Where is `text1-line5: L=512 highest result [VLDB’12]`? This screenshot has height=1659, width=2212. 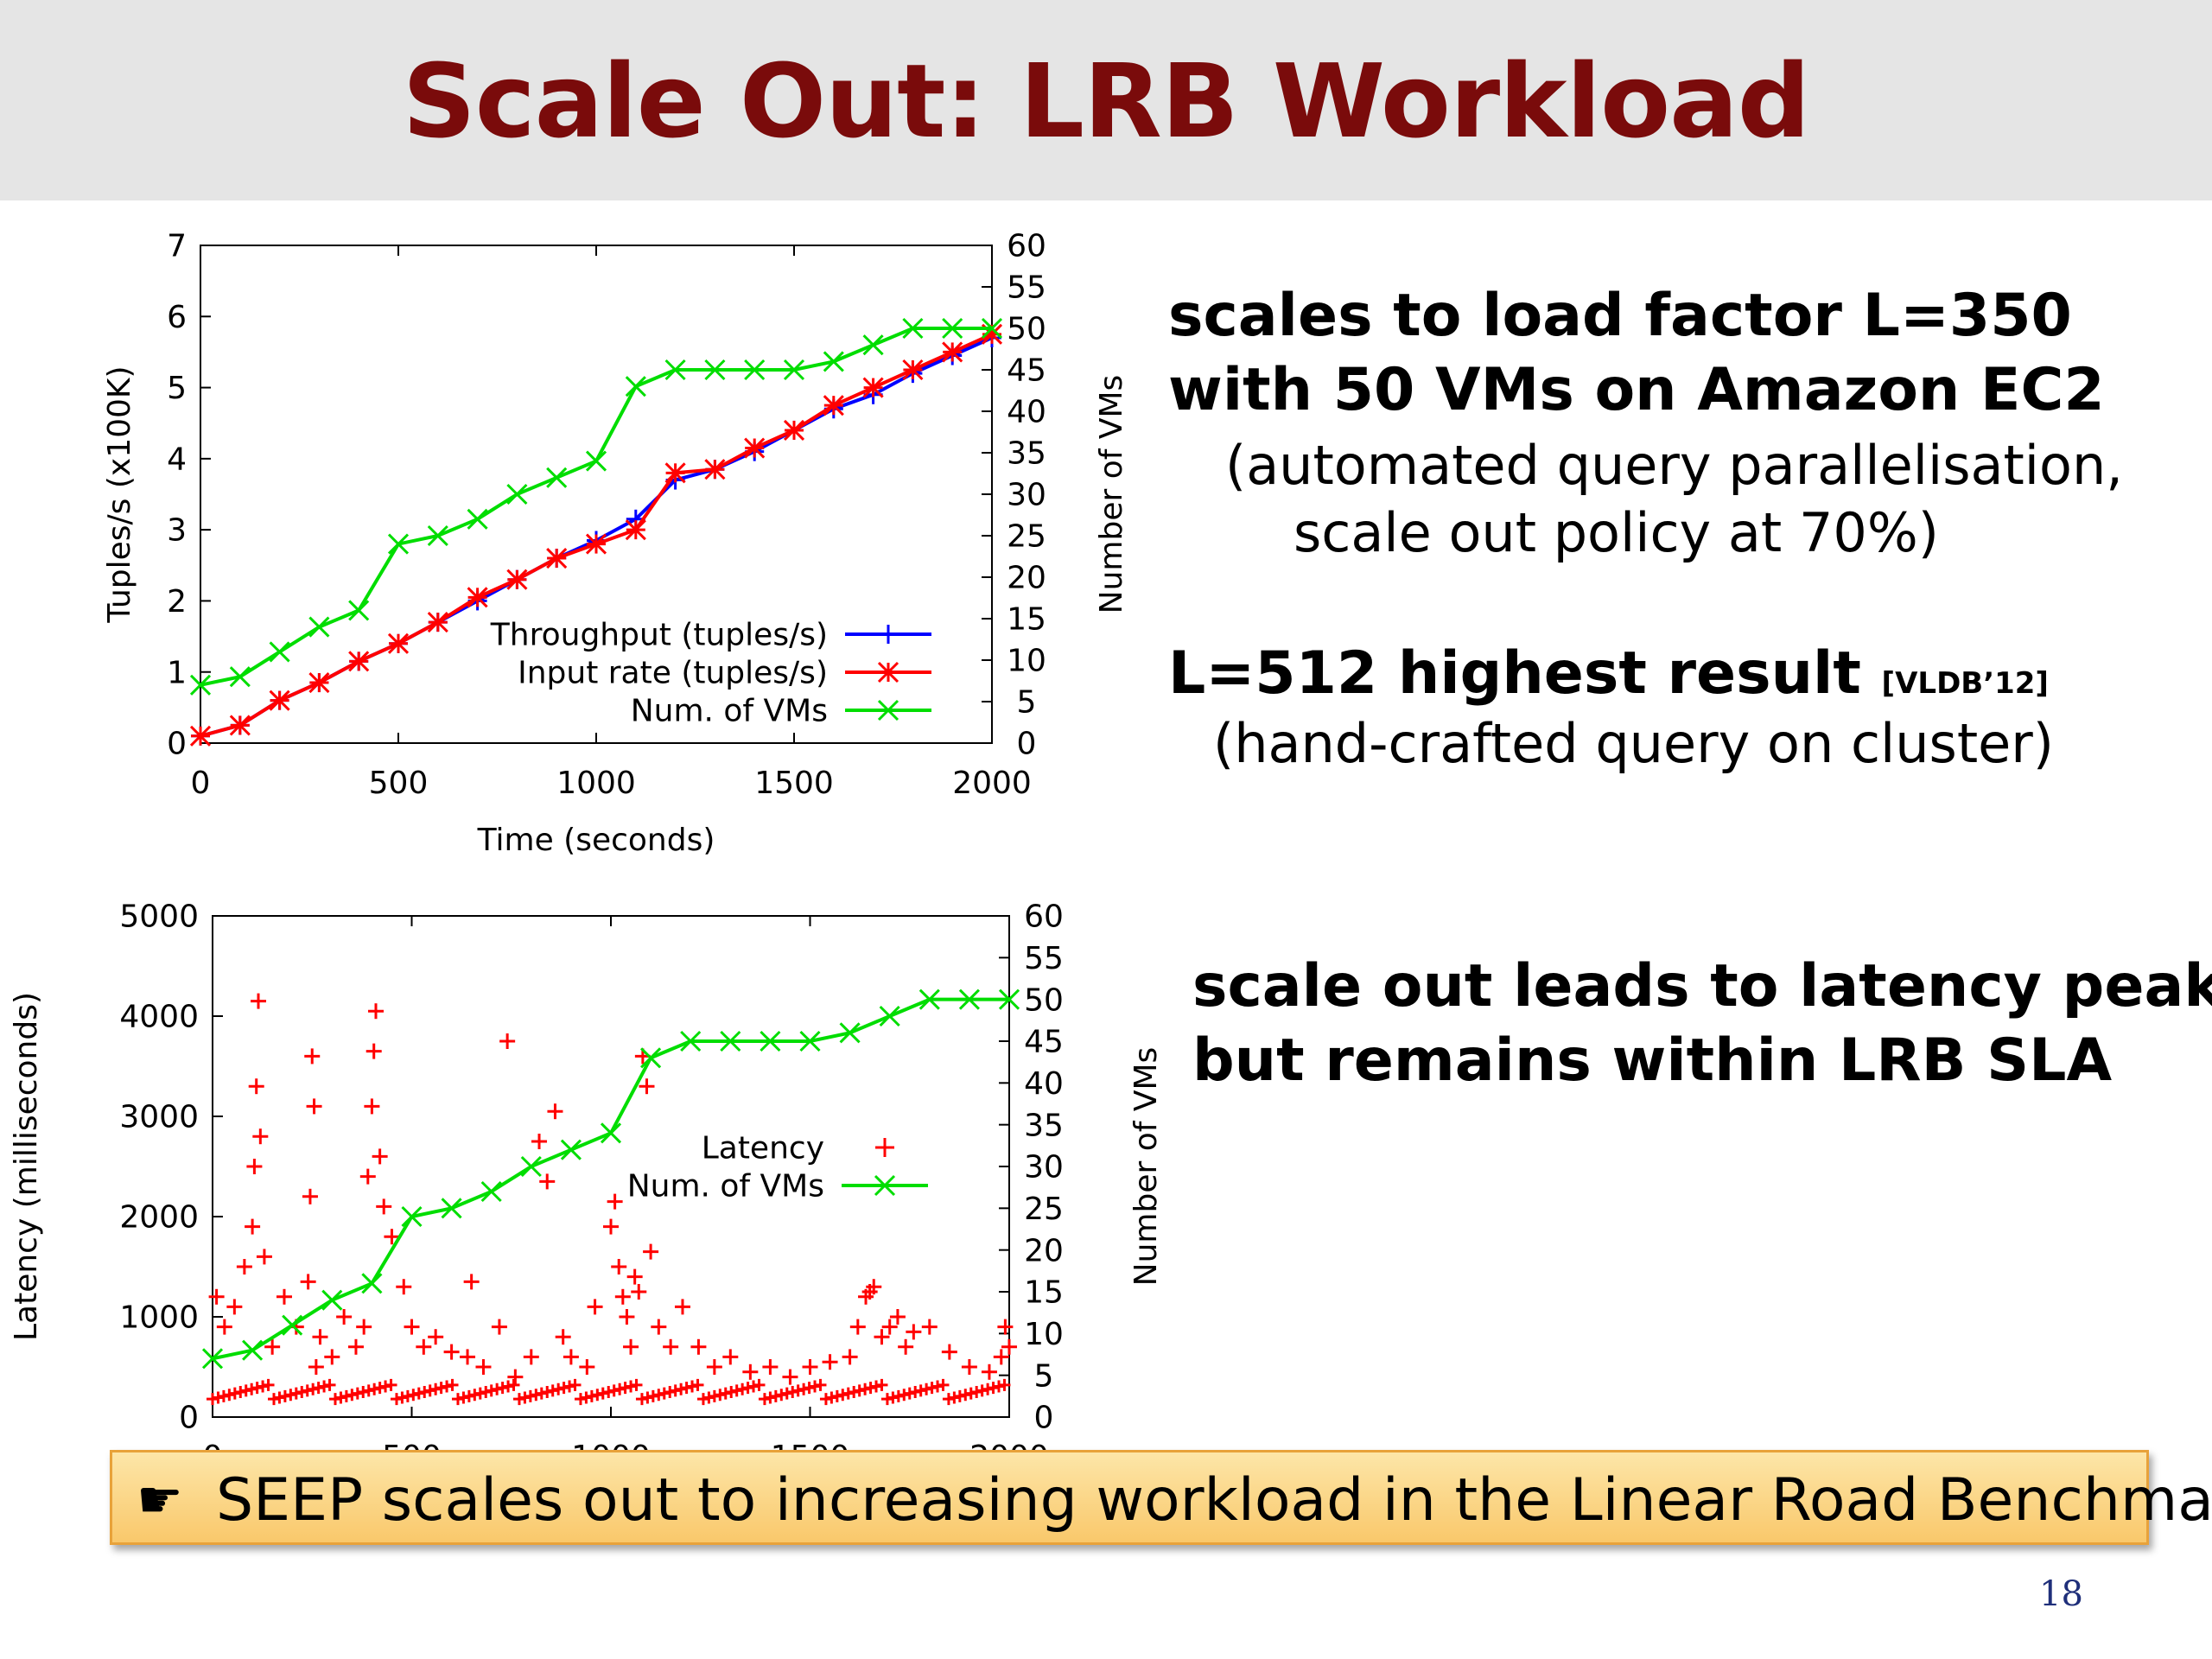
text1-line5: L=512 highest result [VLDB’12] is located at coordinates (1608, 673).